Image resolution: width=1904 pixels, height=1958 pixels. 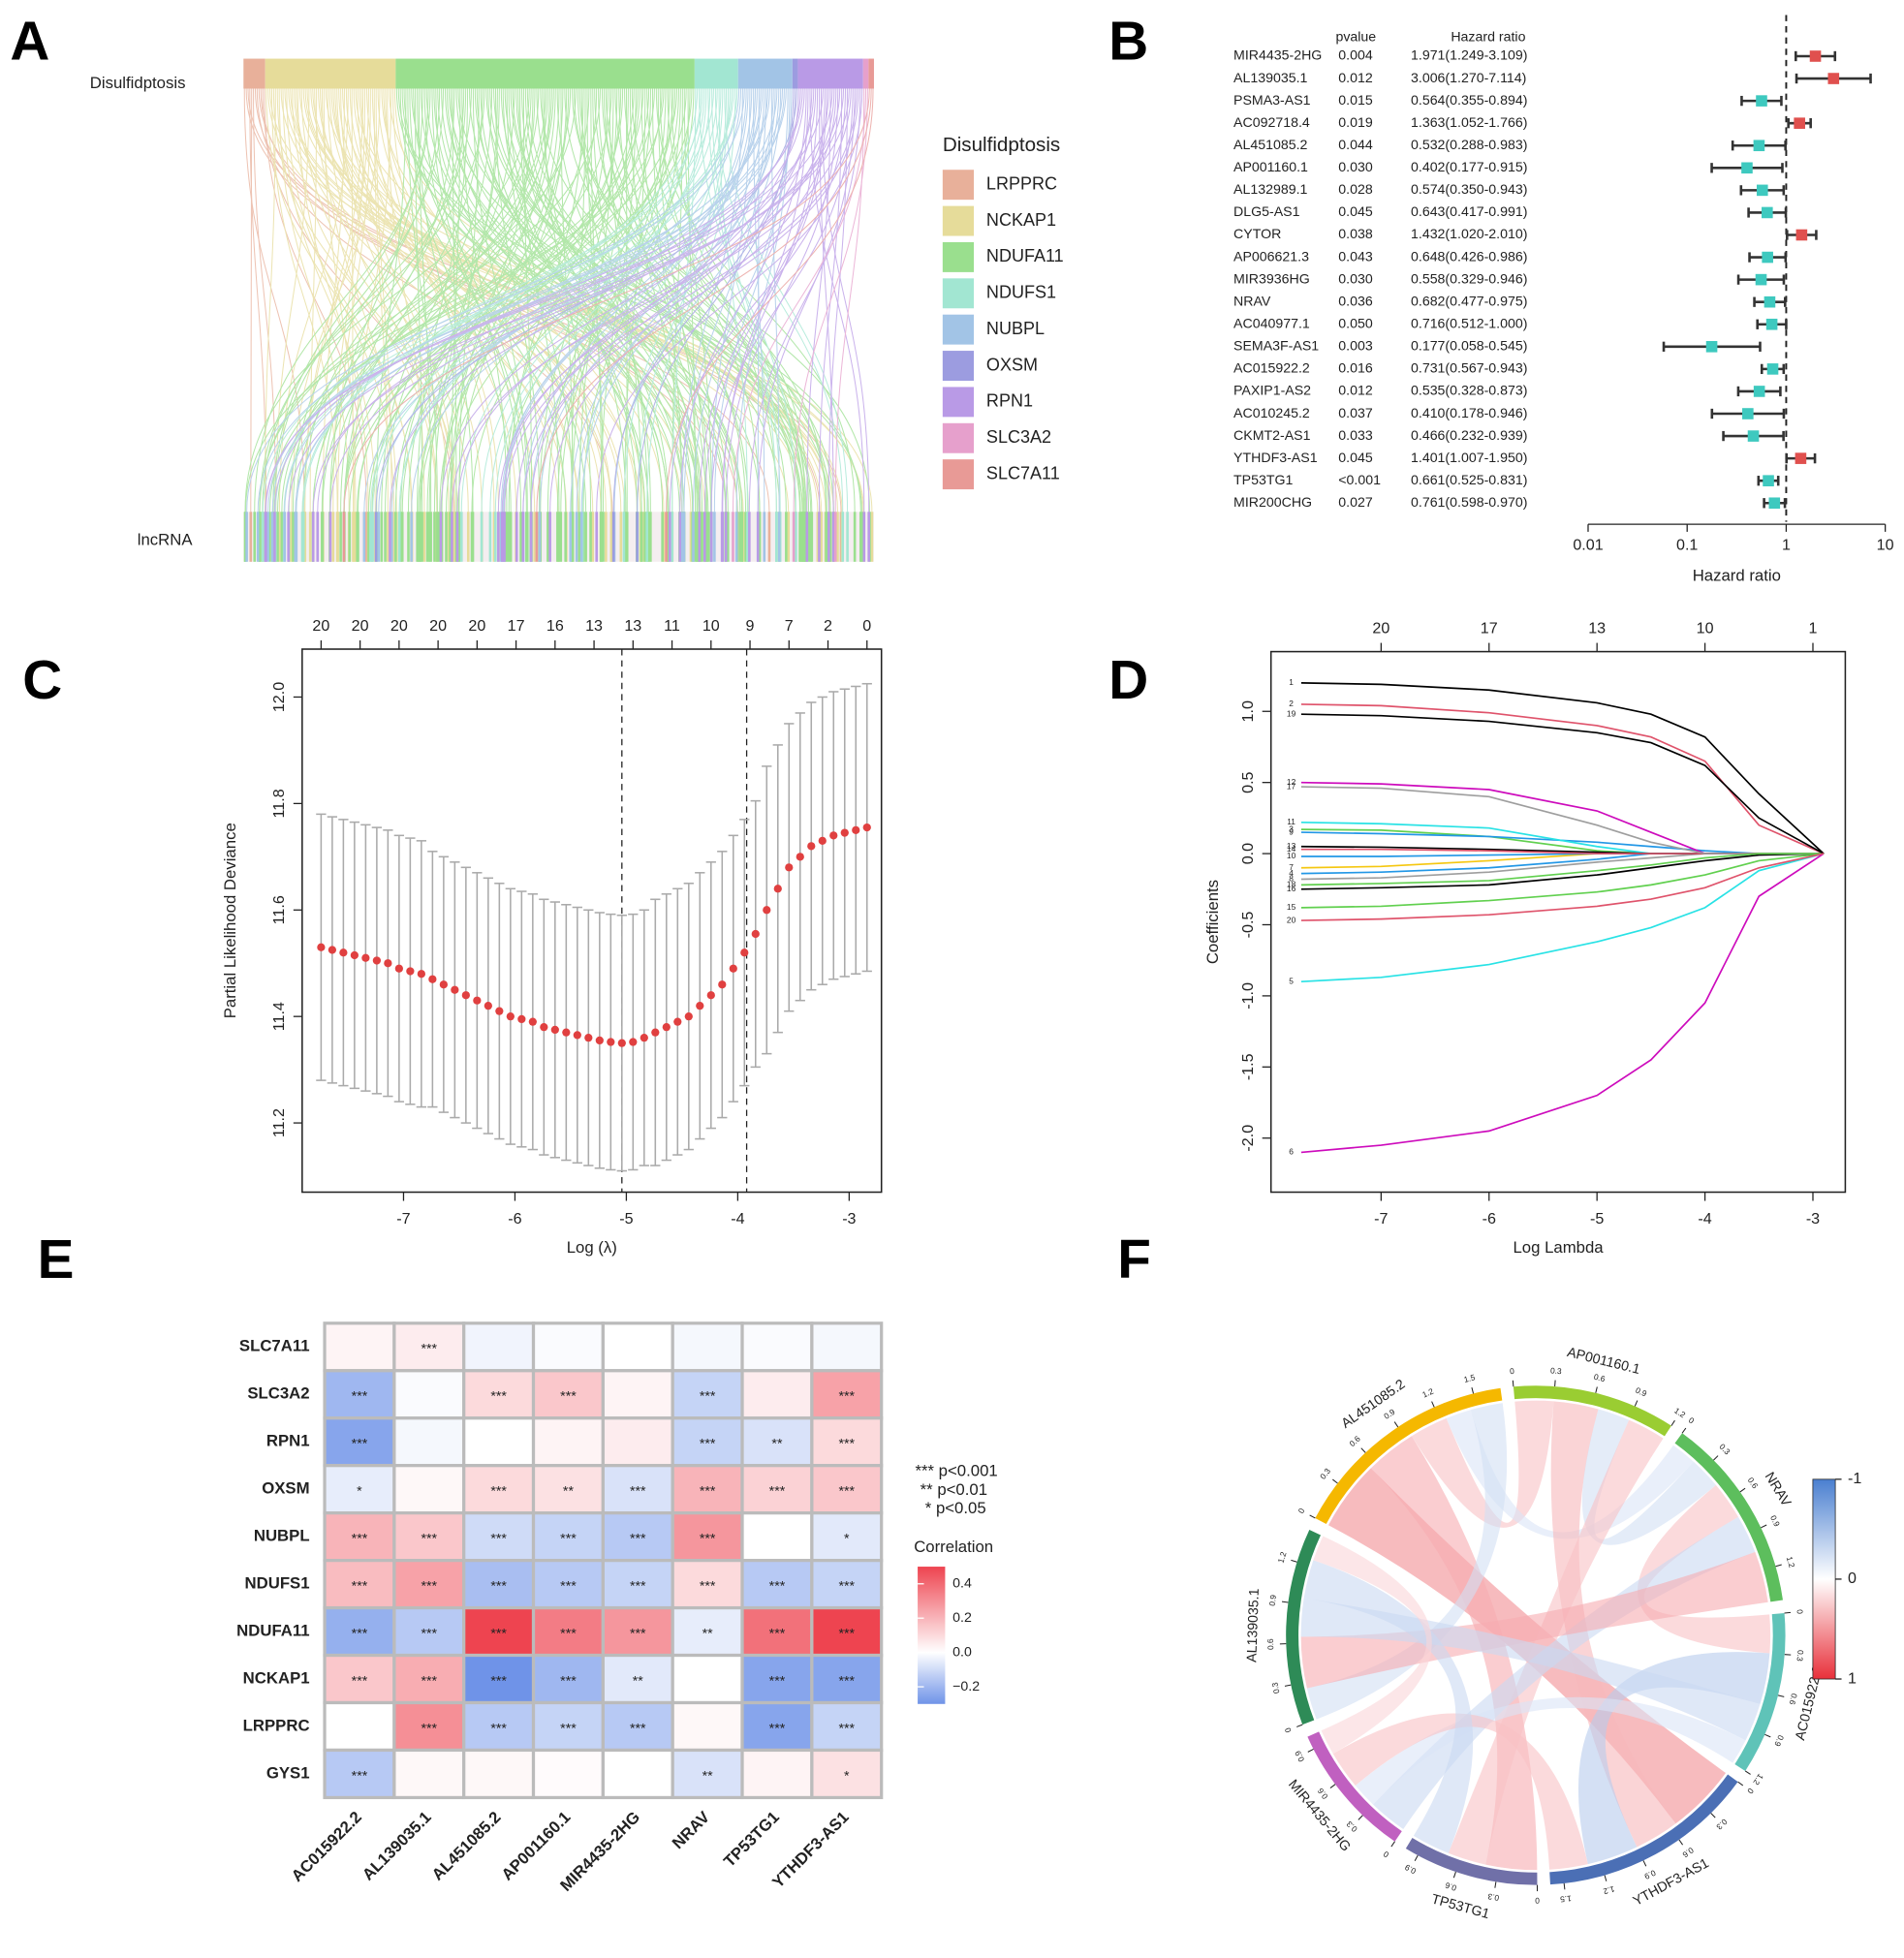 What do you see at coordinates (569, 1491) in the screenshot?
I see `significance-label: **` at bounding box center [569, 1491].